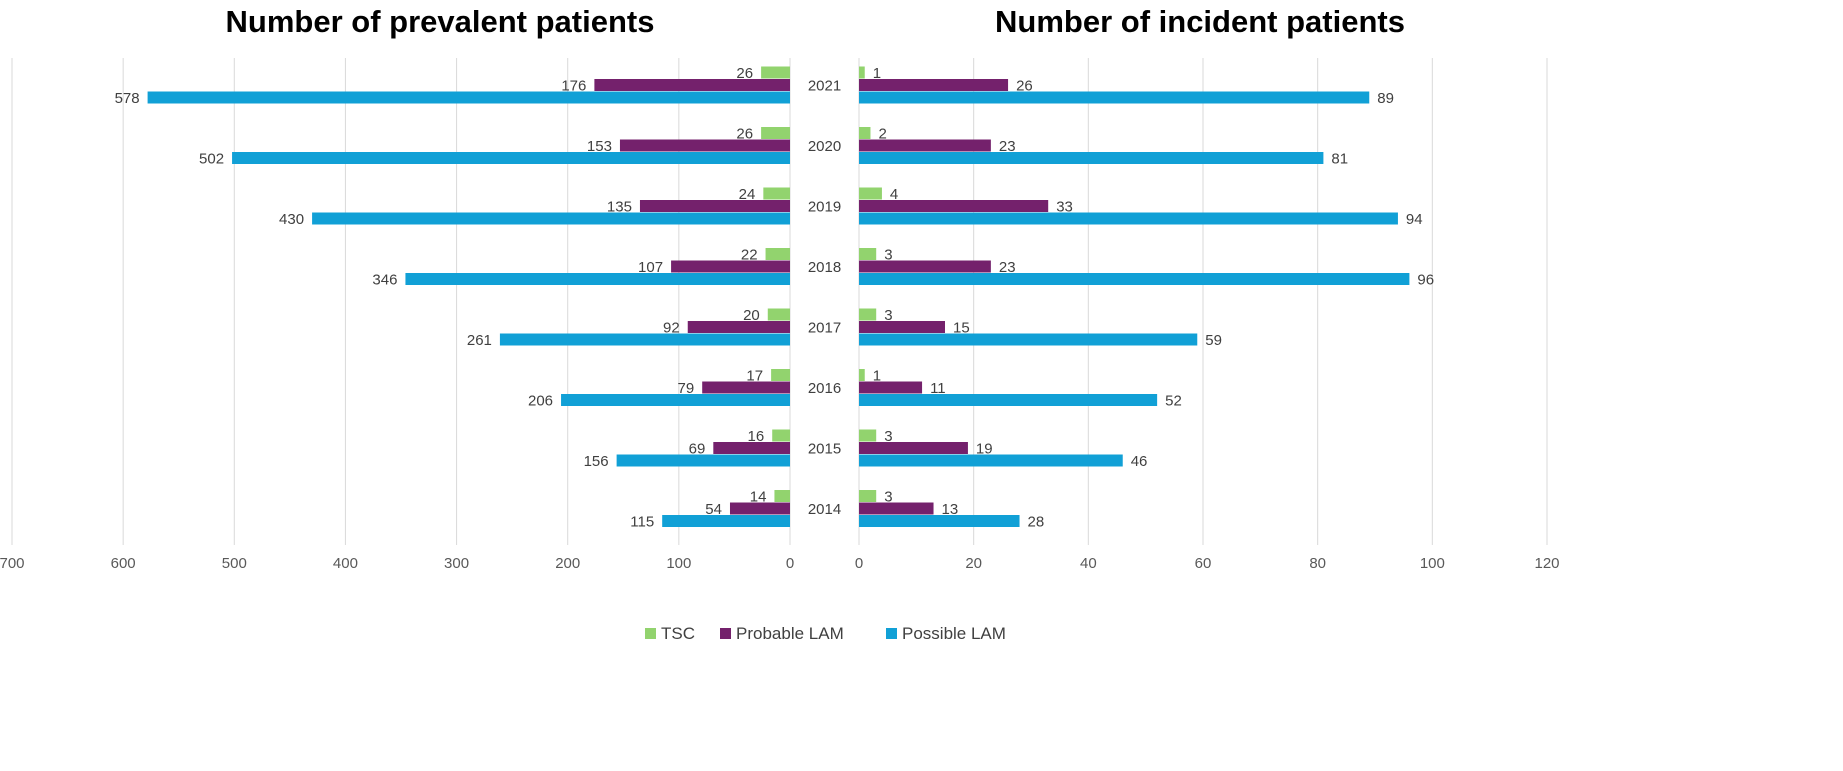 This screenshot has width=1843, height=771. I want to click on incident-tick-label: 20, so click(973, 563).